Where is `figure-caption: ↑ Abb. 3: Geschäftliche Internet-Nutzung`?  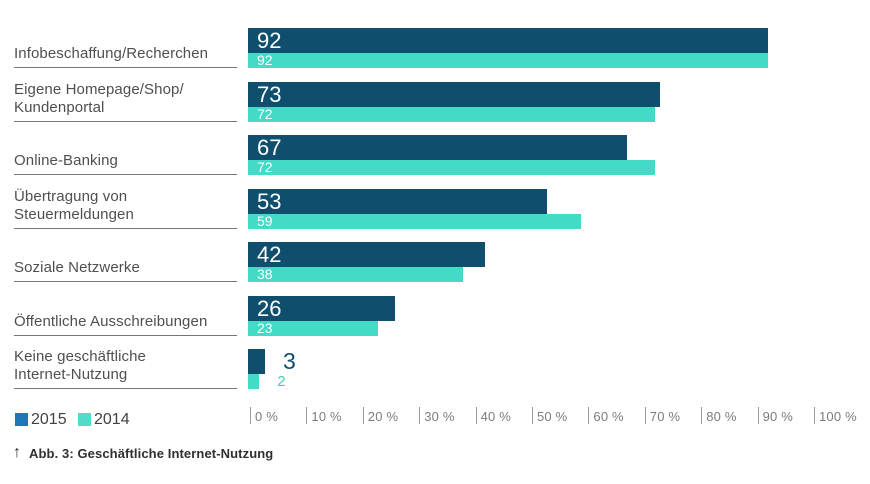 figure-caption: ↑ Abb. 3: Geschäftliche Internet-Nutzung is located at coordinates (143, 453).